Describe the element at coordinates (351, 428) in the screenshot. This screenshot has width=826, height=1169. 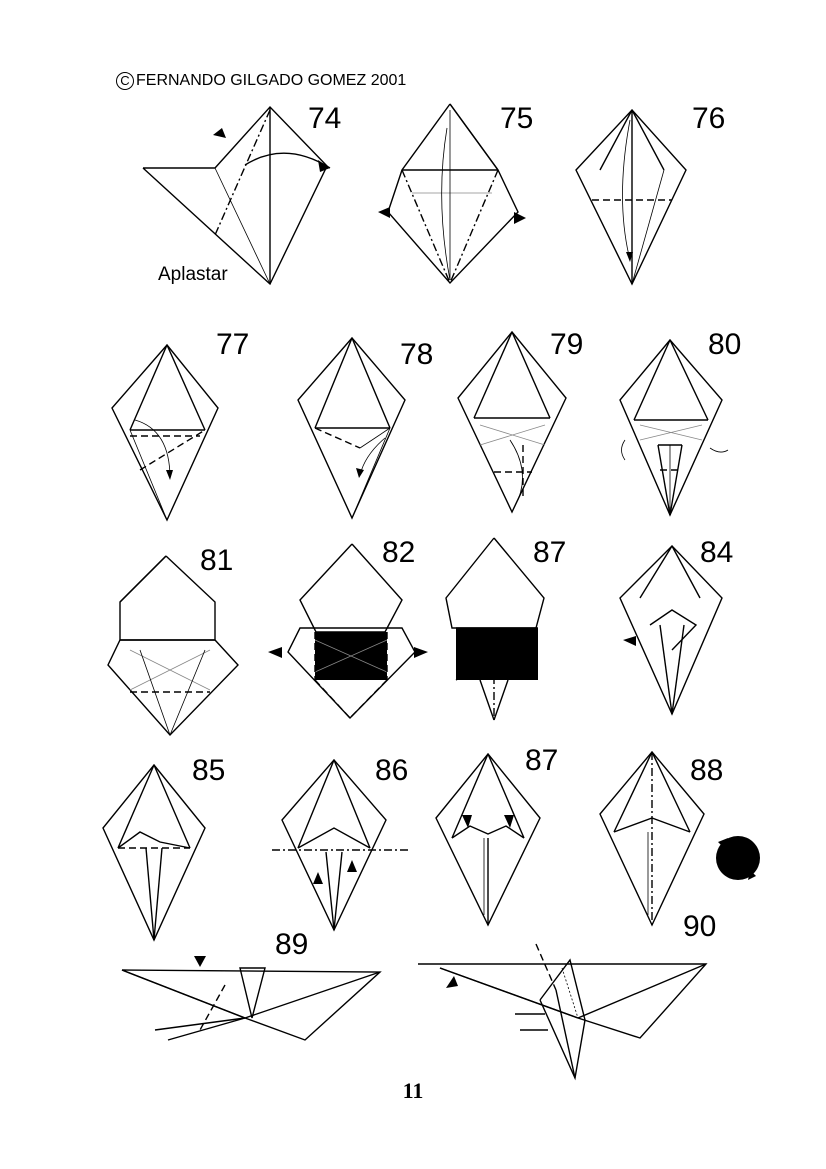
I see `step-78-diagram` at that location.